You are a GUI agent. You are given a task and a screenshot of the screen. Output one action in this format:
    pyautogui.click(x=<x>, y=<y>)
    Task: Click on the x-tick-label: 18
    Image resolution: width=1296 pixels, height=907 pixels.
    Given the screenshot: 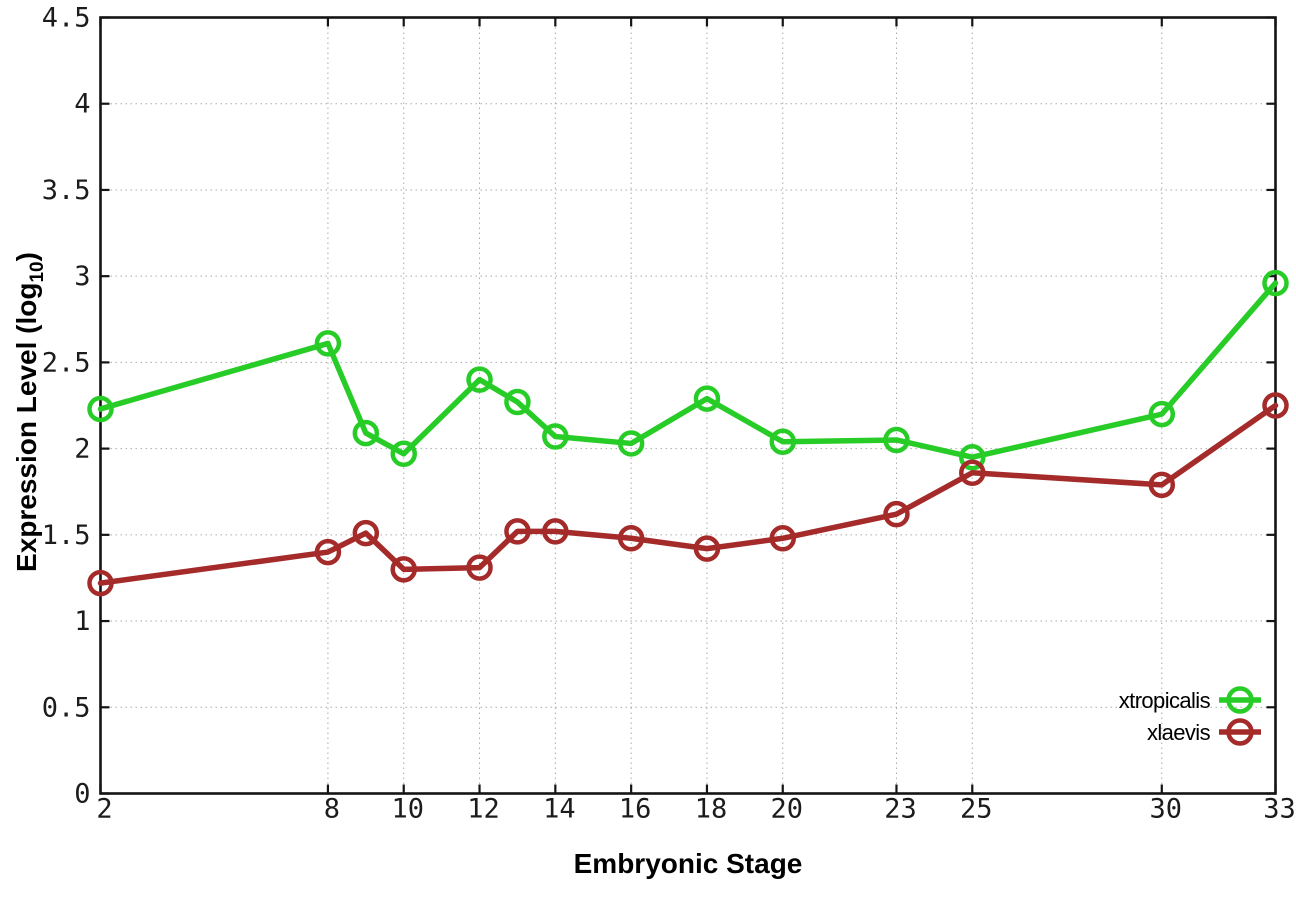 What is the action you would take?
    pyautogui.click(x=711, y=809)
    